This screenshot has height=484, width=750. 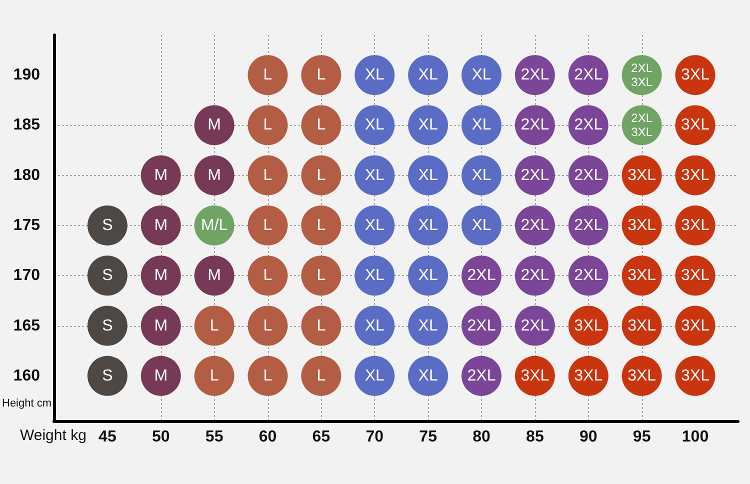 I want to click on x-tick-label: 100, so click(x=695, y=437).